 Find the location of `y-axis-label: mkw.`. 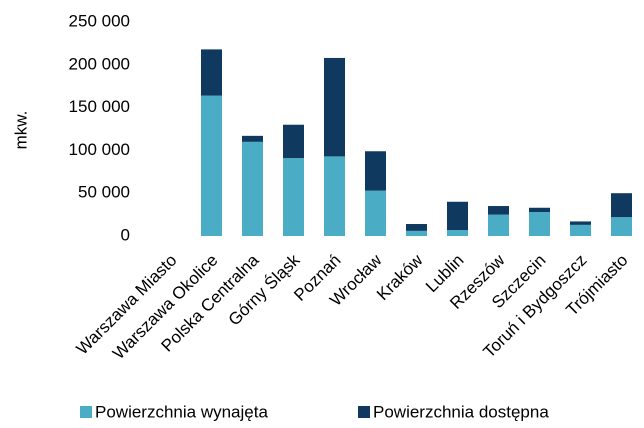

y-axis-label: mkw. is located at coordinates (20, 130).